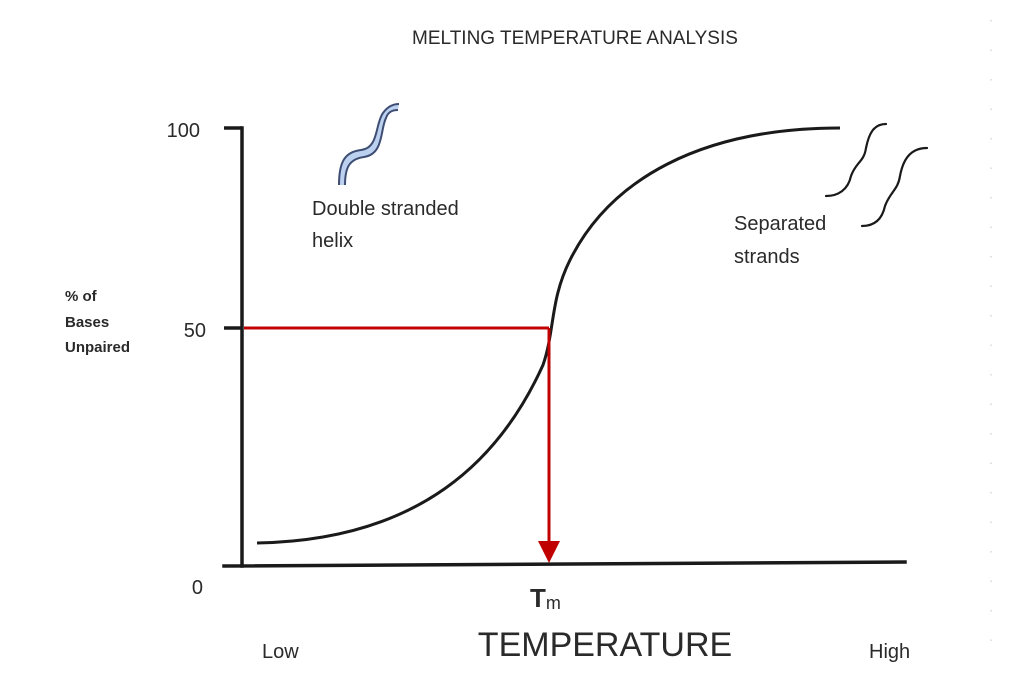 The image size is (1024, 691). I want to click on tm-symbol: T, so click(538, 598).